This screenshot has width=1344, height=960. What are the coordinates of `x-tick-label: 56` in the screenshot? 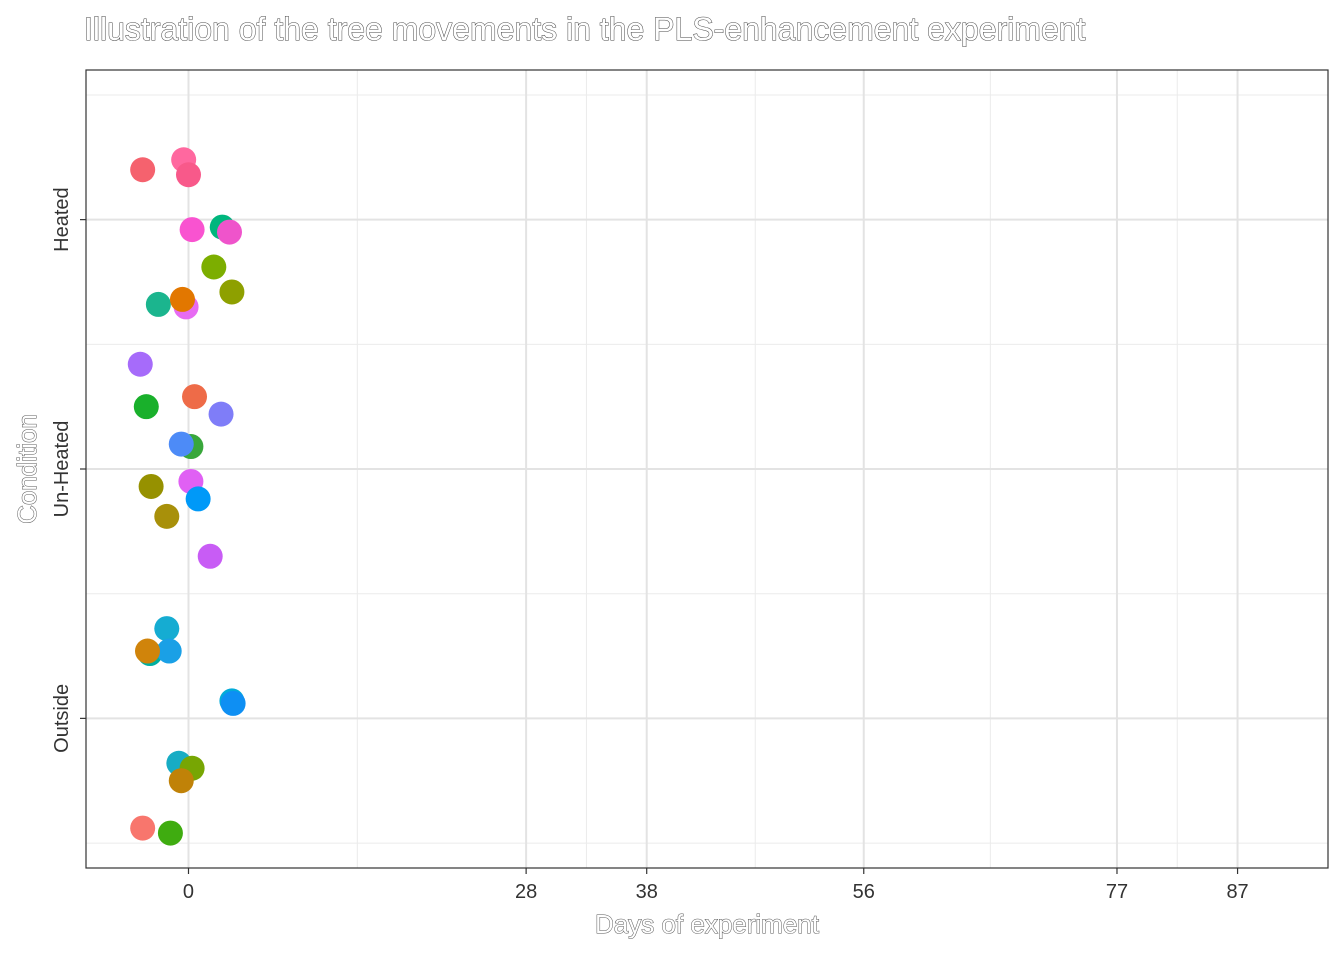 It's located at (864, 892).